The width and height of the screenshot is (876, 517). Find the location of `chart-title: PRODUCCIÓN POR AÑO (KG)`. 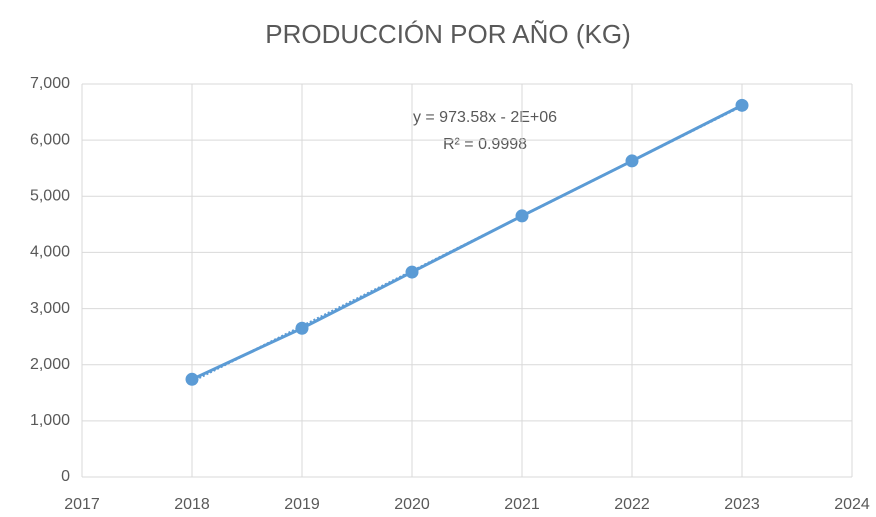

chart-title: PRODUCCIÓN POR AÑO (KG) is located at coordinates (447, 34).